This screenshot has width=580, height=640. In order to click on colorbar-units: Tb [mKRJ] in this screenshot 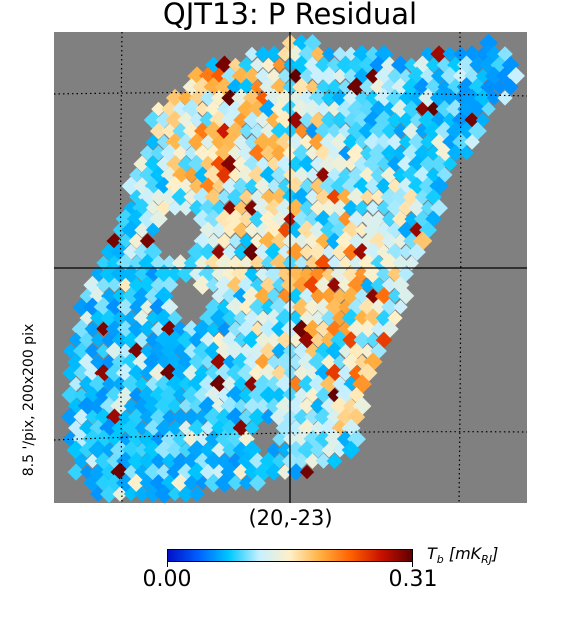, I will do `click(462, 557)`.